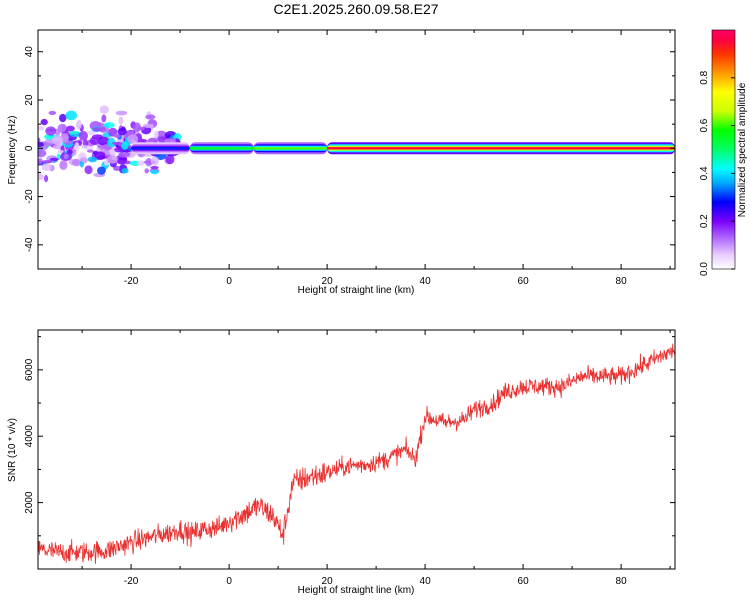  What do you see at coordinates (29, 369) in the screenshot?
I see `y-tick-label: 6000` at bounding box center [29, 369].